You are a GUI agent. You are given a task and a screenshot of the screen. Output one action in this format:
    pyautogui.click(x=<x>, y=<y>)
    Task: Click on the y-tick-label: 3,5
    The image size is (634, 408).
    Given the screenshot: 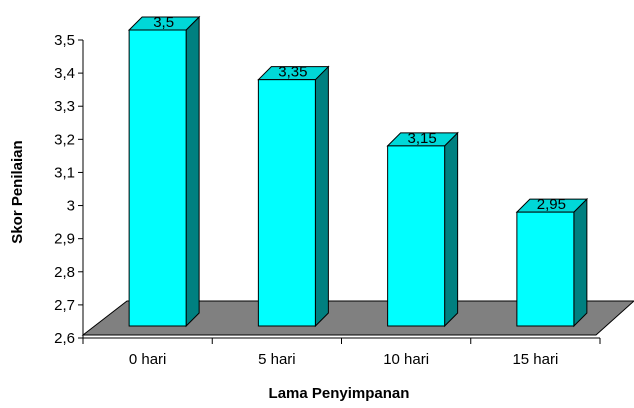 What is the action you would take?
    pyautogui.click(x=64, y=40)
    